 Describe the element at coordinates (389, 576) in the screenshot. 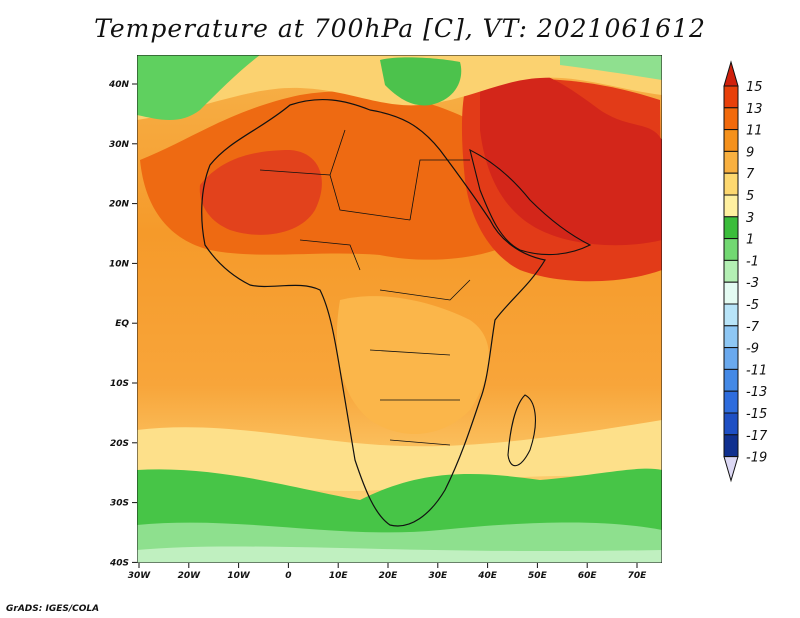

I see `lon-label: 20E` at that location.